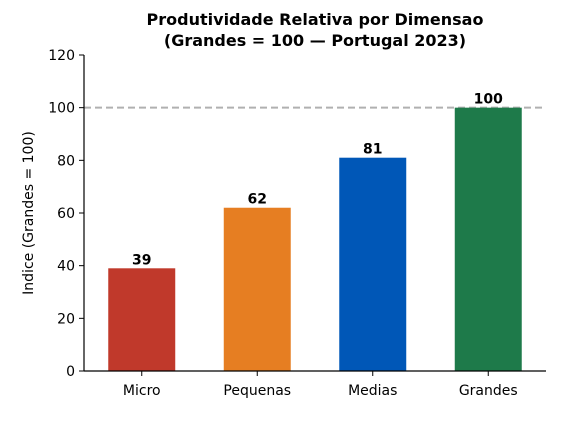 This screenshot has width=567, height=437. Describe the element at coordinates (61, 56) in the screenshot. I see `y-tick-label: 120` at that location.